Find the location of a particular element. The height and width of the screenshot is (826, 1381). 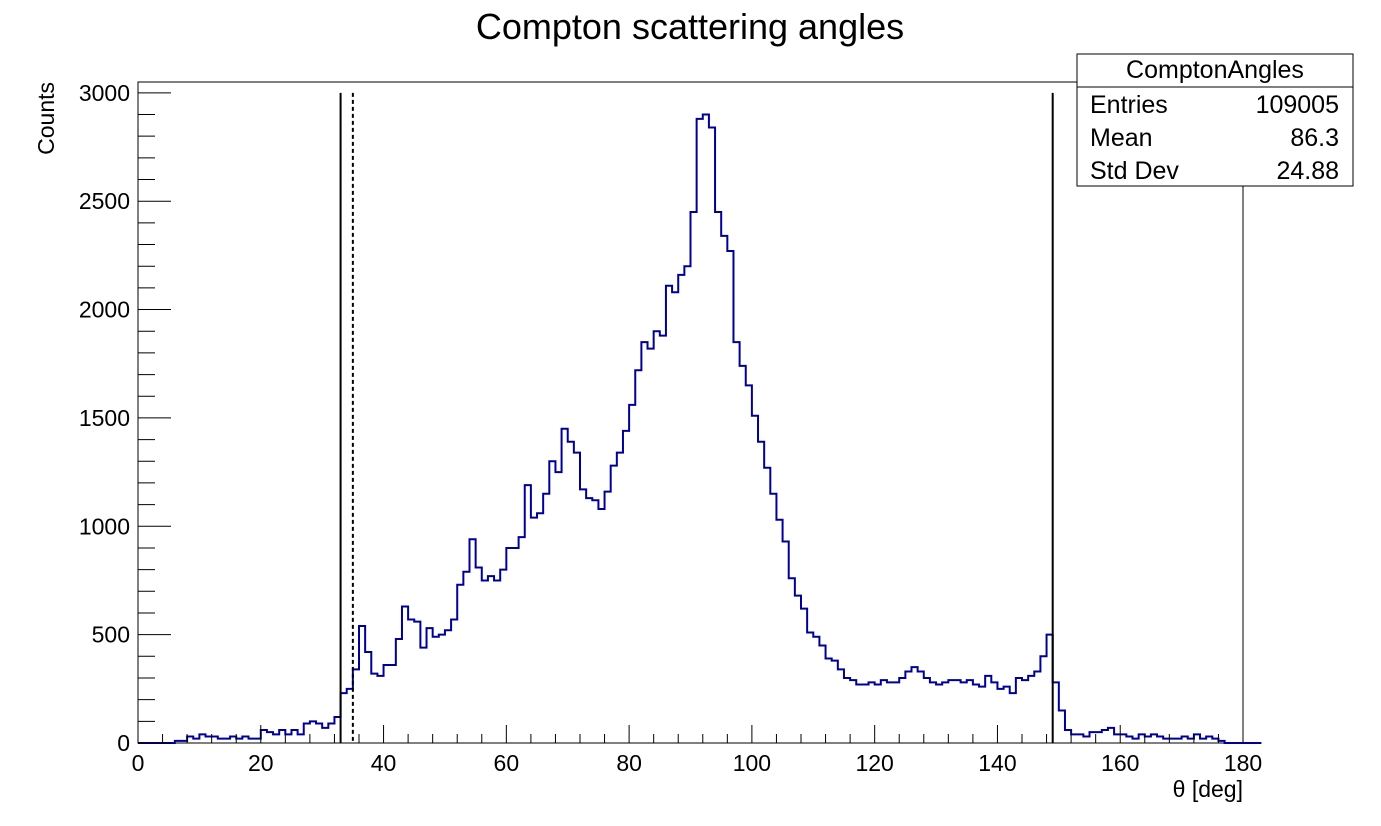

y-axis: 0 500 1000 1500 2000 2500 3000 is located at coordinates (125, 418).